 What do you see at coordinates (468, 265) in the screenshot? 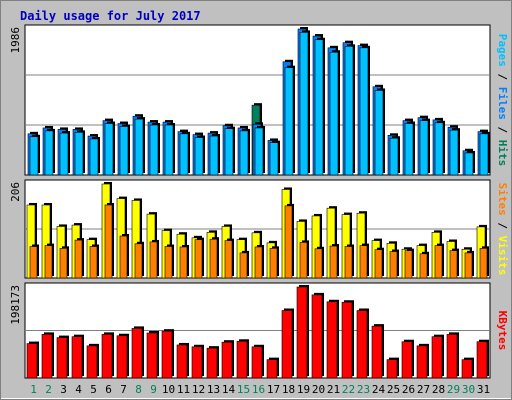
I see `bar-sites-day-30-fill` at bounding box center [468, 265].